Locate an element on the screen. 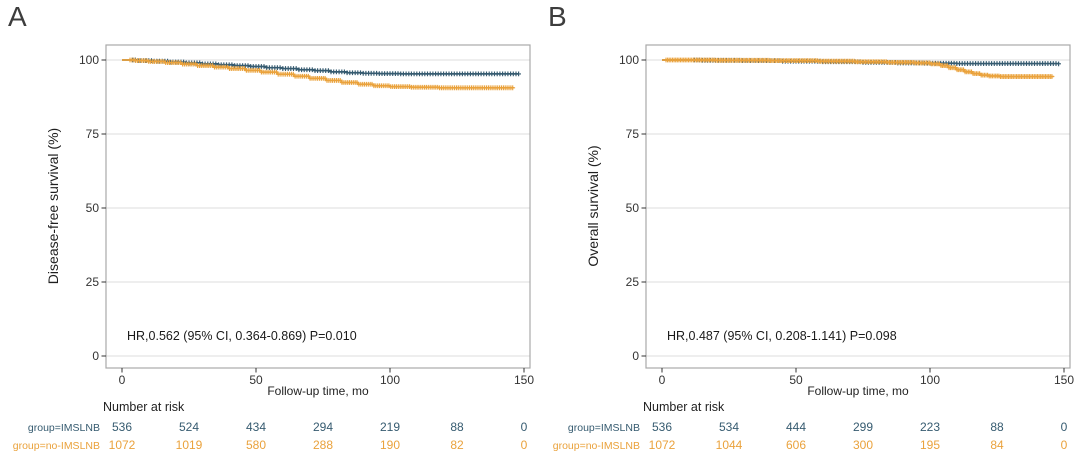 The height and width of the screenshot is (475, 1080). risk-value: 219 is located at coordinates (390, 427).